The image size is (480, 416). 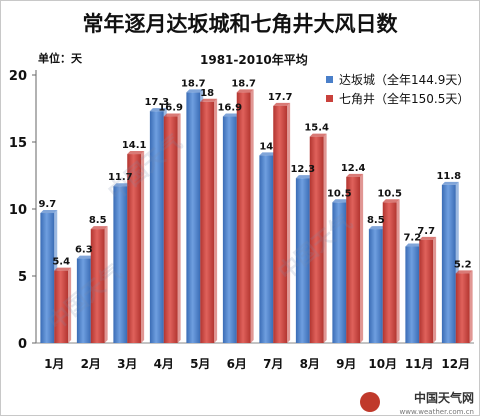 I want to click on legend-item-series-2: 七角井（全年150.5天）, so click(x=397, y=98).